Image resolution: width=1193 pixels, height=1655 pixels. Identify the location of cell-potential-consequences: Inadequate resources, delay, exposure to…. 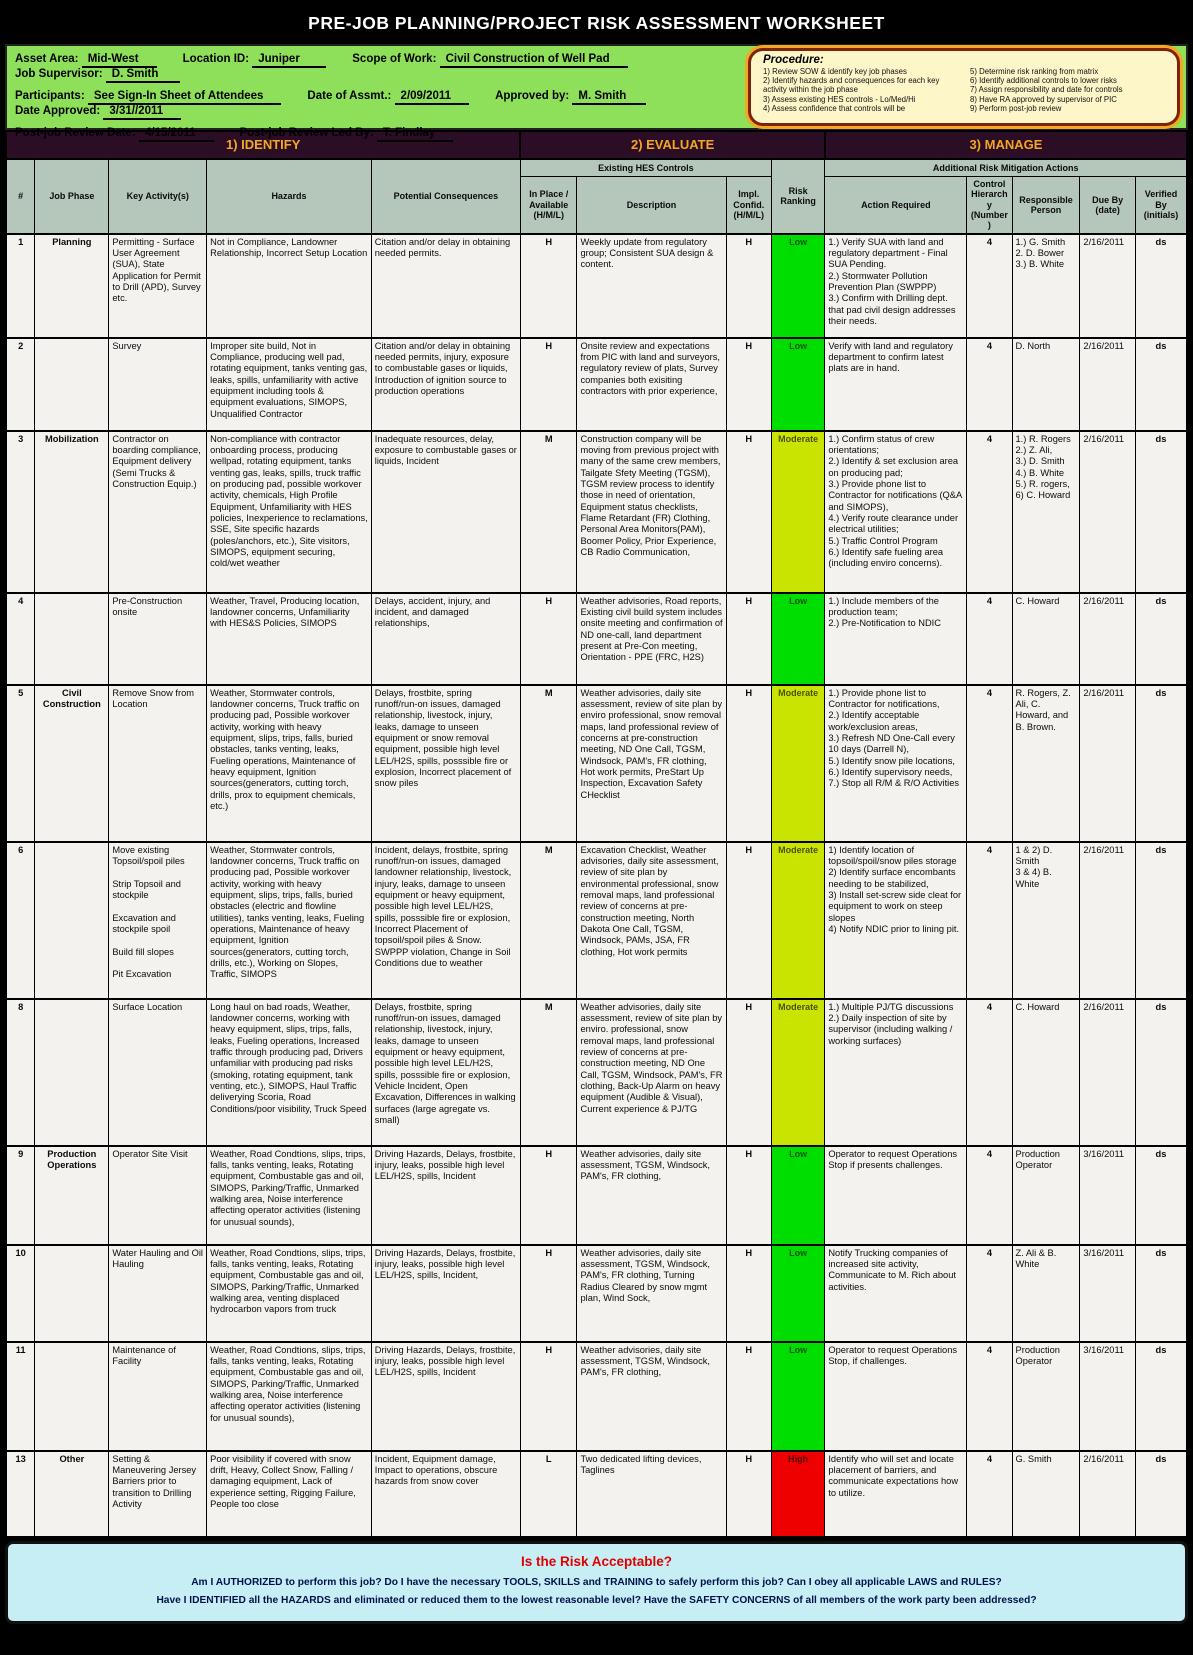
(445, 511).